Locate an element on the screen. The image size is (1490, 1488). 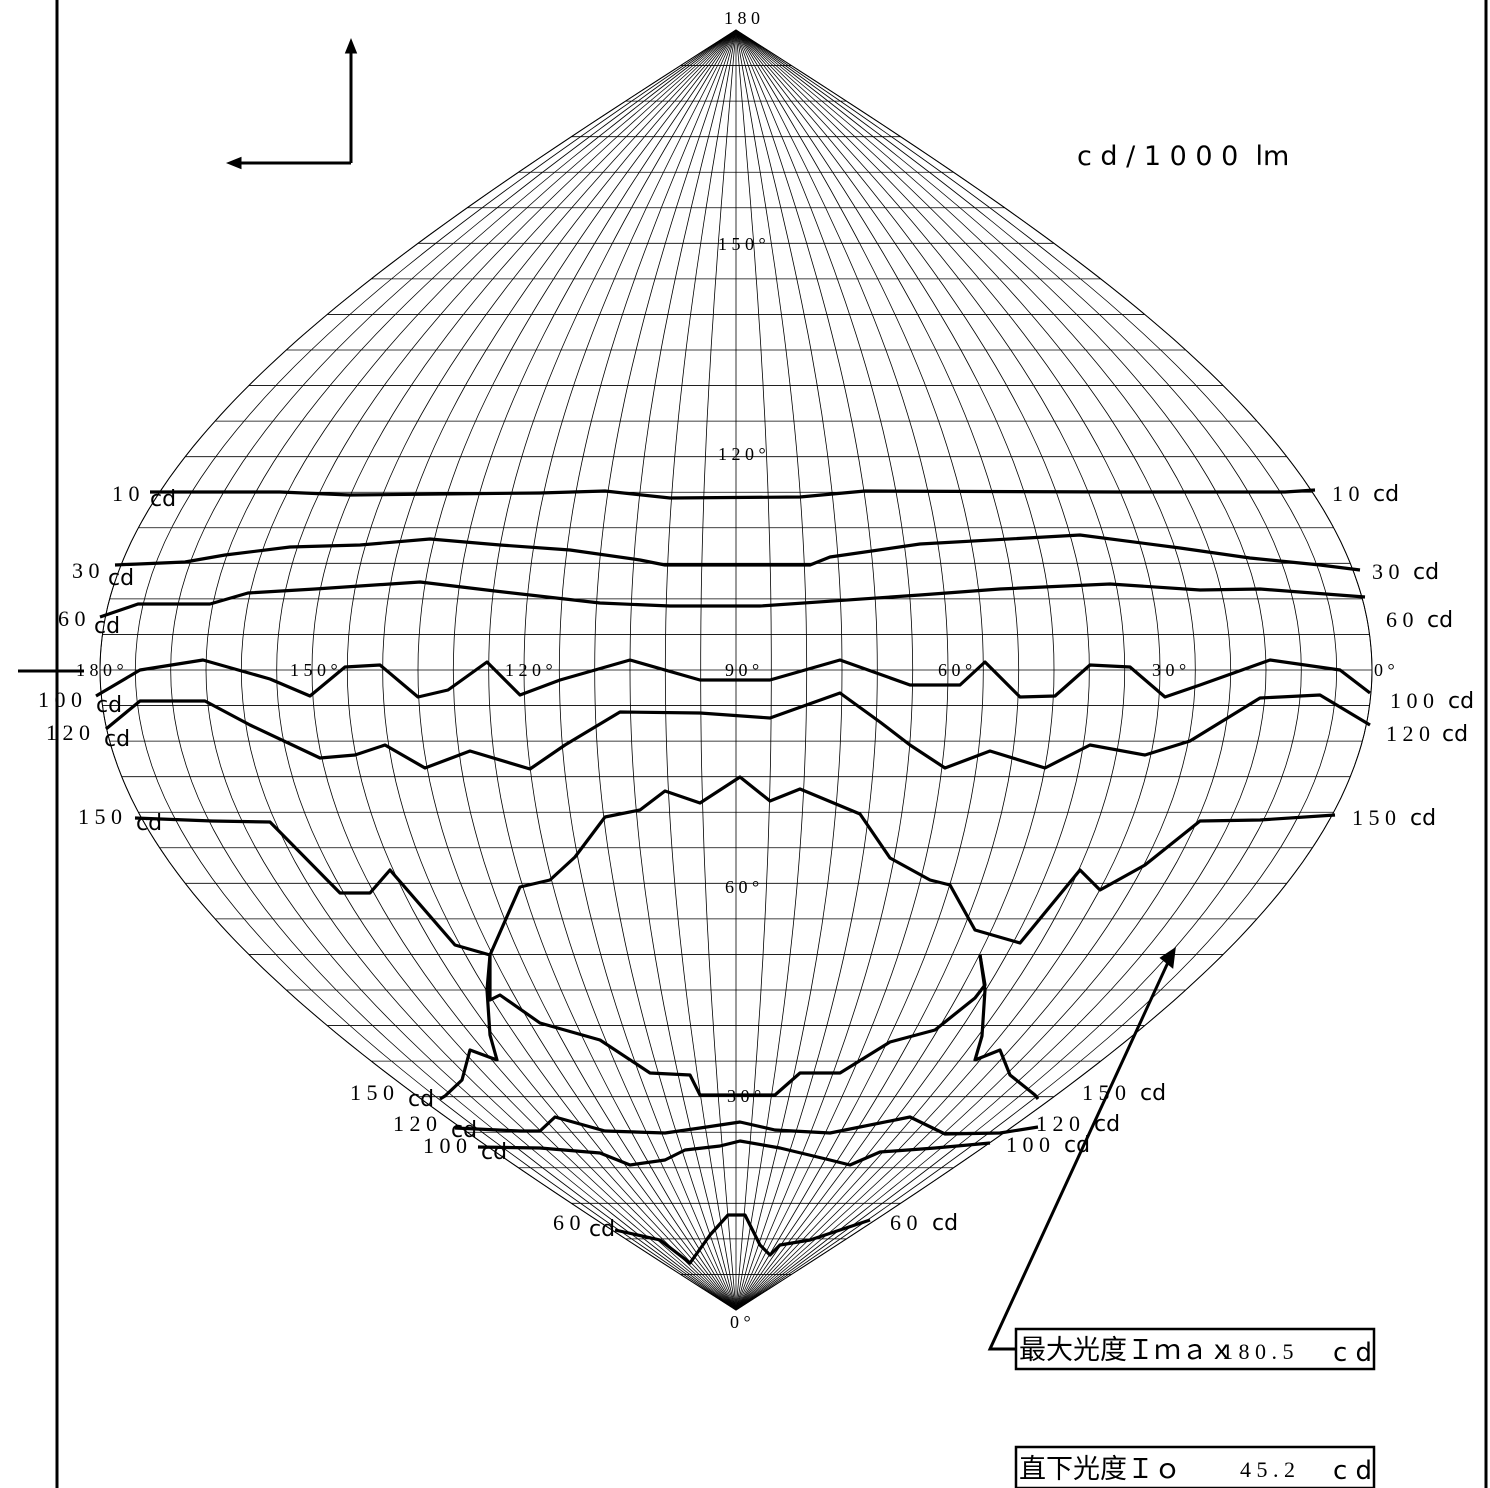
curve-100cd is located at coordinates (733, 678).